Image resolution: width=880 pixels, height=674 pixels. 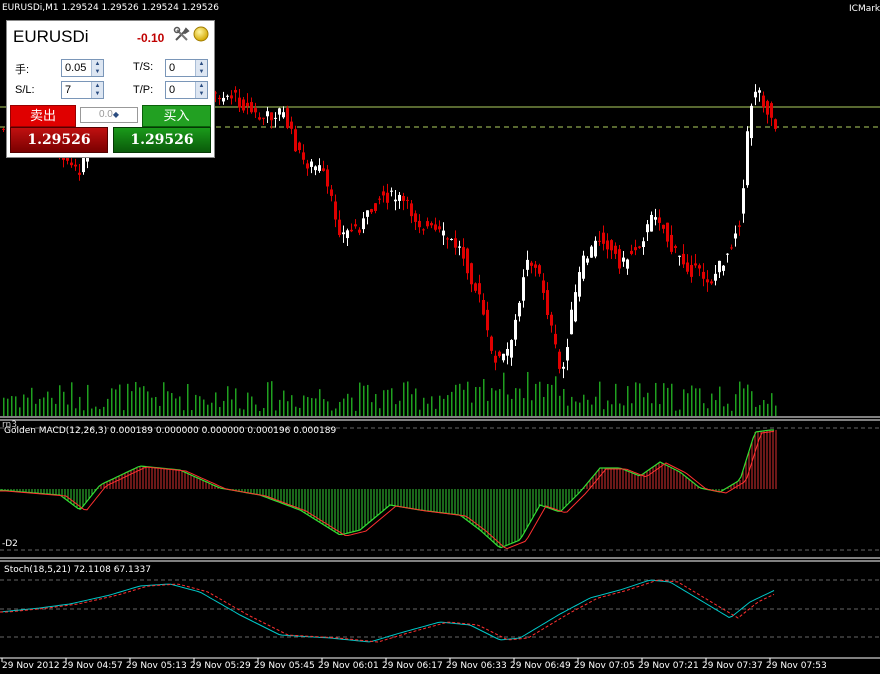 I want to click on sl-value: 7, so click(x=68, y=90).